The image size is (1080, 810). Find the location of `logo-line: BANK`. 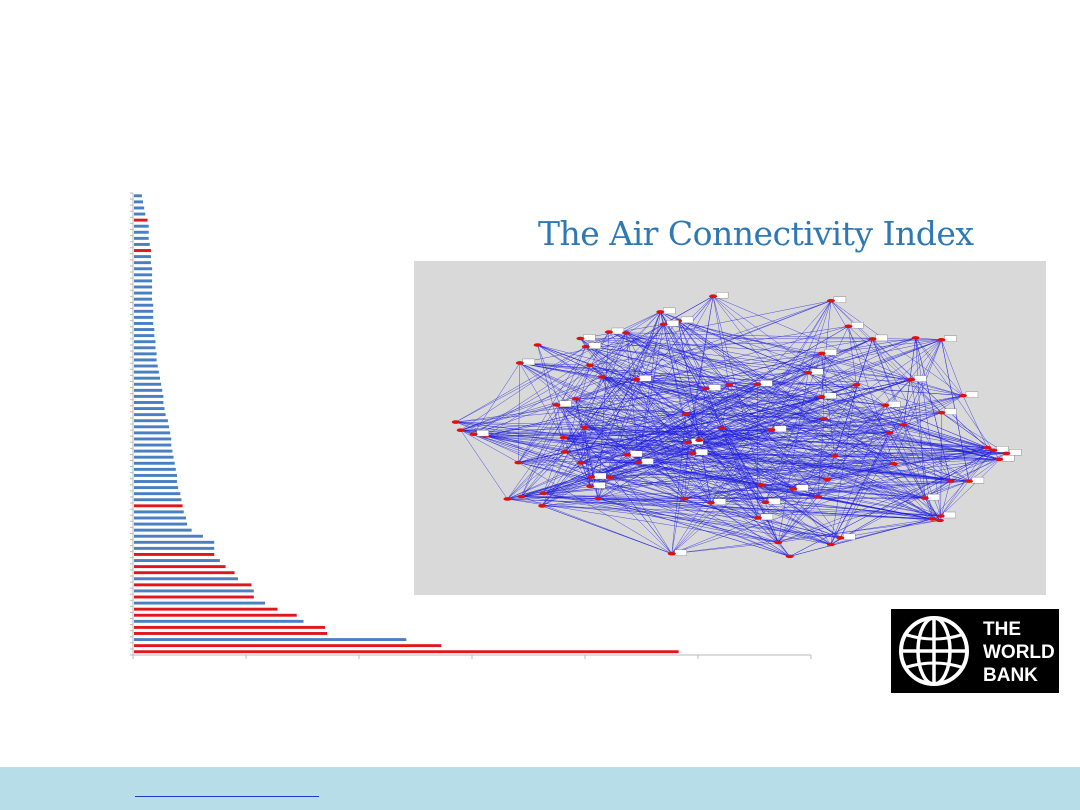

logo-line: BANK is located at coordinates (1010, 675).